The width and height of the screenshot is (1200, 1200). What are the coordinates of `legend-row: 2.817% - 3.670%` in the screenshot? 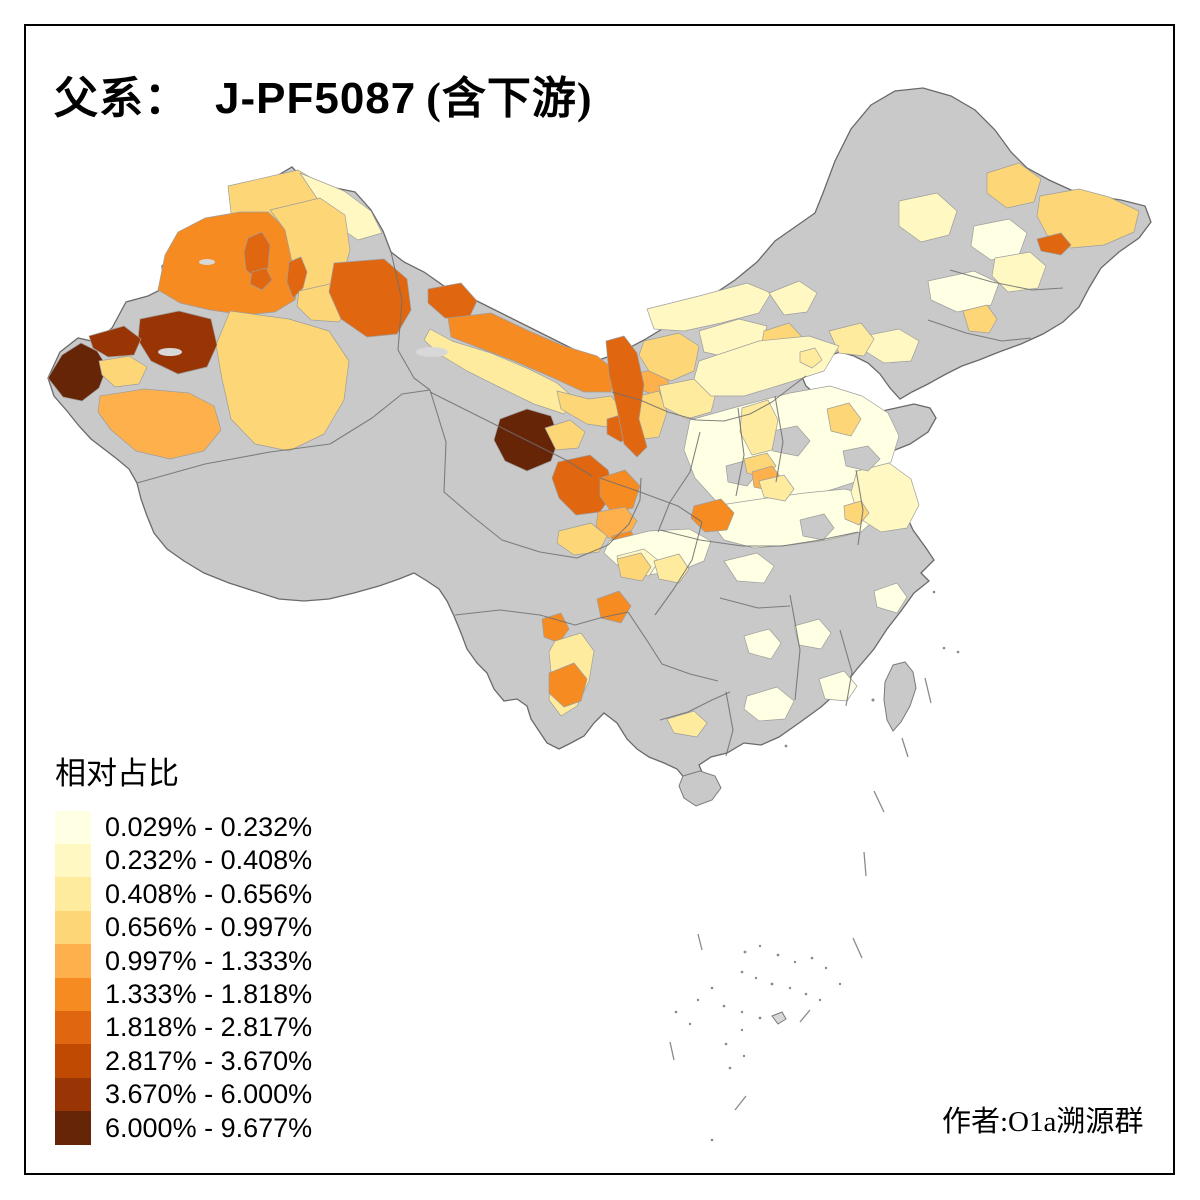 It's located at (184, 1061).